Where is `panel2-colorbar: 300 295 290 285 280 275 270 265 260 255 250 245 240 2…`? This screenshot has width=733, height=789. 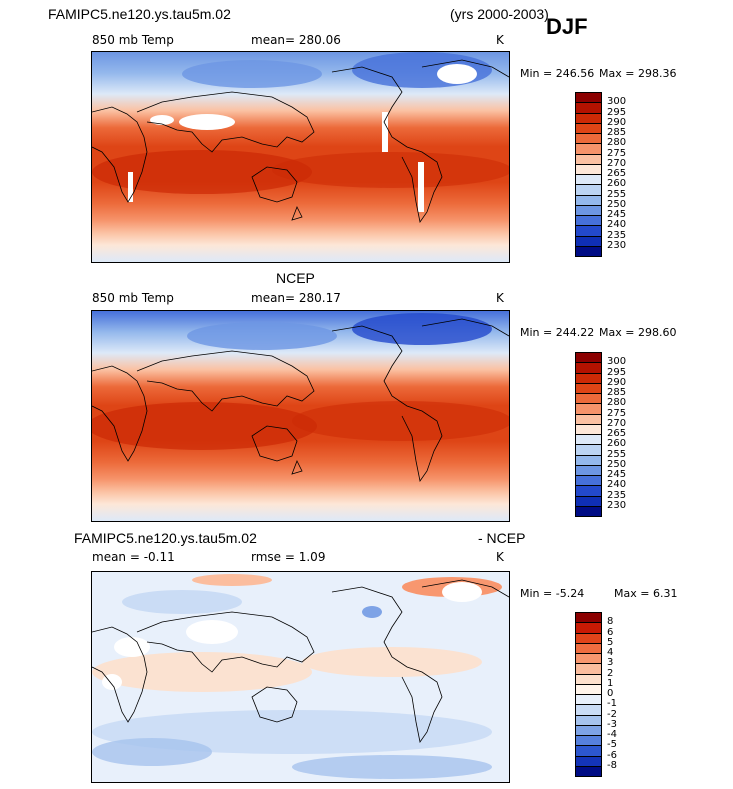
panel2-colorbar: 300 295 290 285 280 275 270 265 260 255 250 245 240 2… is located at coordinates (605, 434).